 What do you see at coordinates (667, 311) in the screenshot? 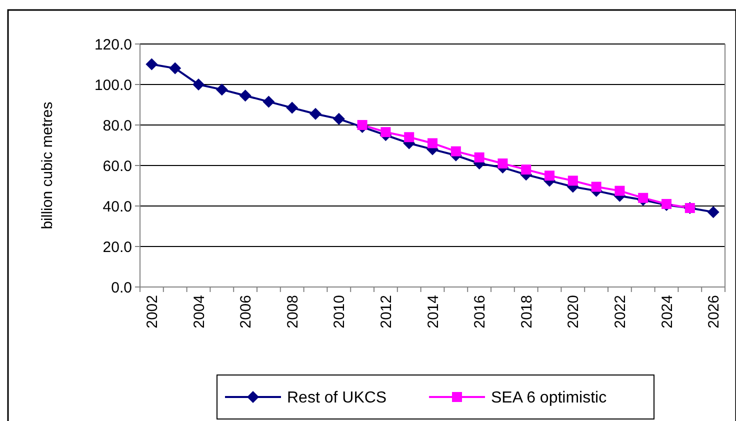
I see `x-tick-label: 2024` at bounding box center [667, 311].